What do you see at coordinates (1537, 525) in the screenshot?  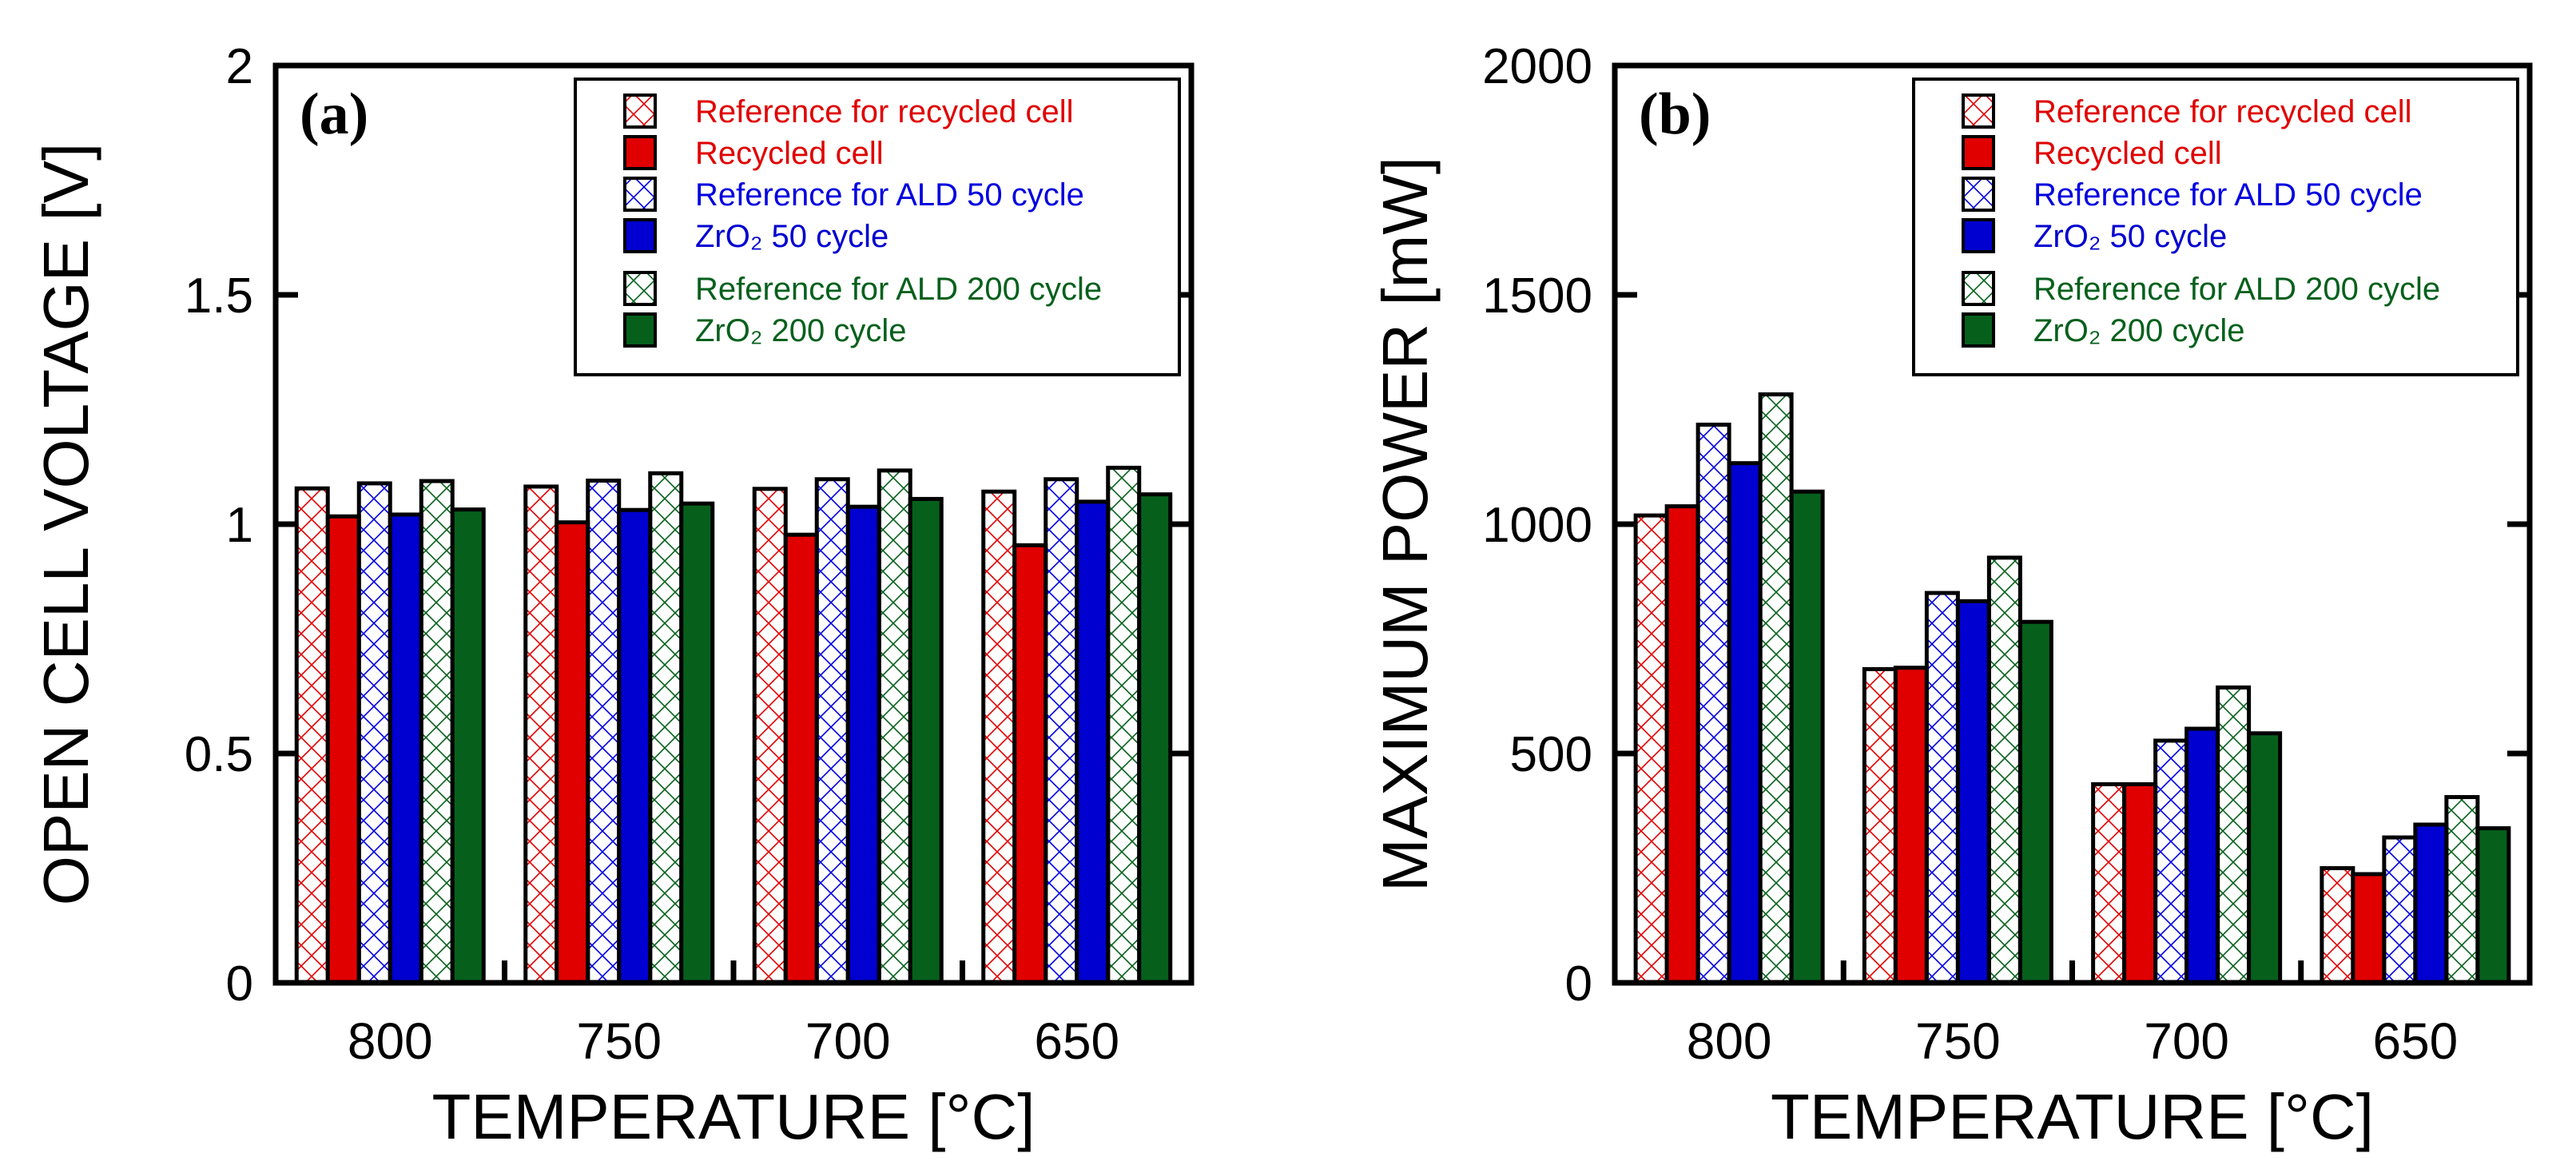 I see `y-tick-label: 1000` at bounding box center [1537, 525].